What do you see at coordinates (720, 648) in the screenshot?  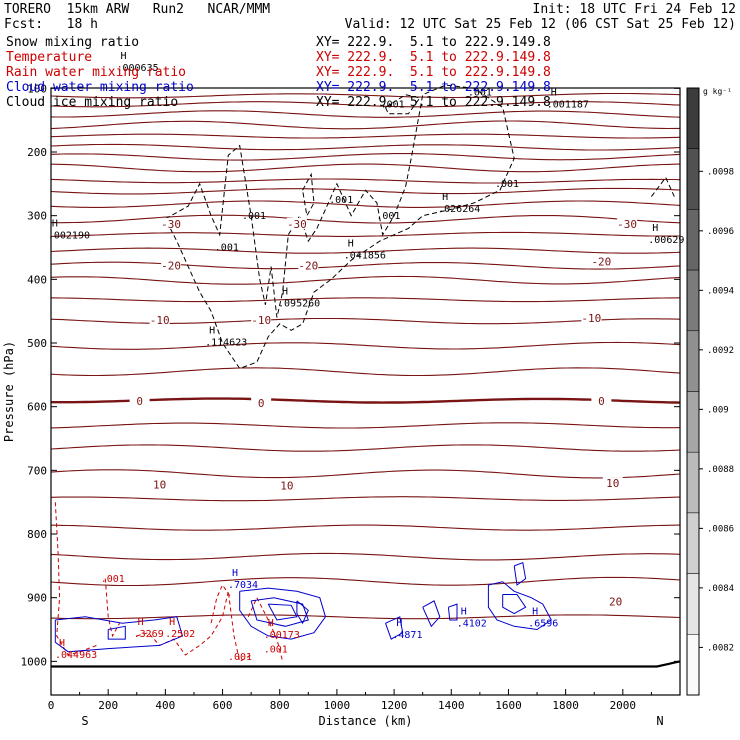 I see `colorbar-tick-label: .0082` at bounding box center [720, 648].